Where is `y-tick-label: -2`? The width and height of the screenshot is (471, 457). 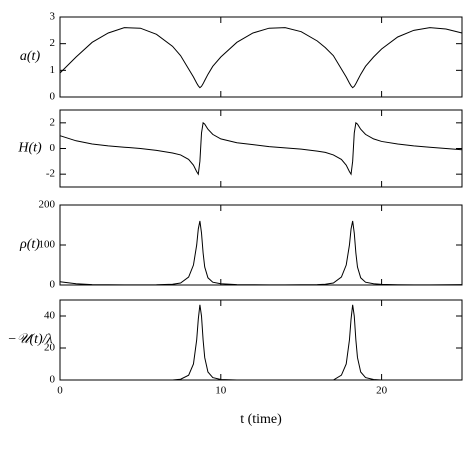
y-tick-label: -2 is located at coordinates (50, 174).